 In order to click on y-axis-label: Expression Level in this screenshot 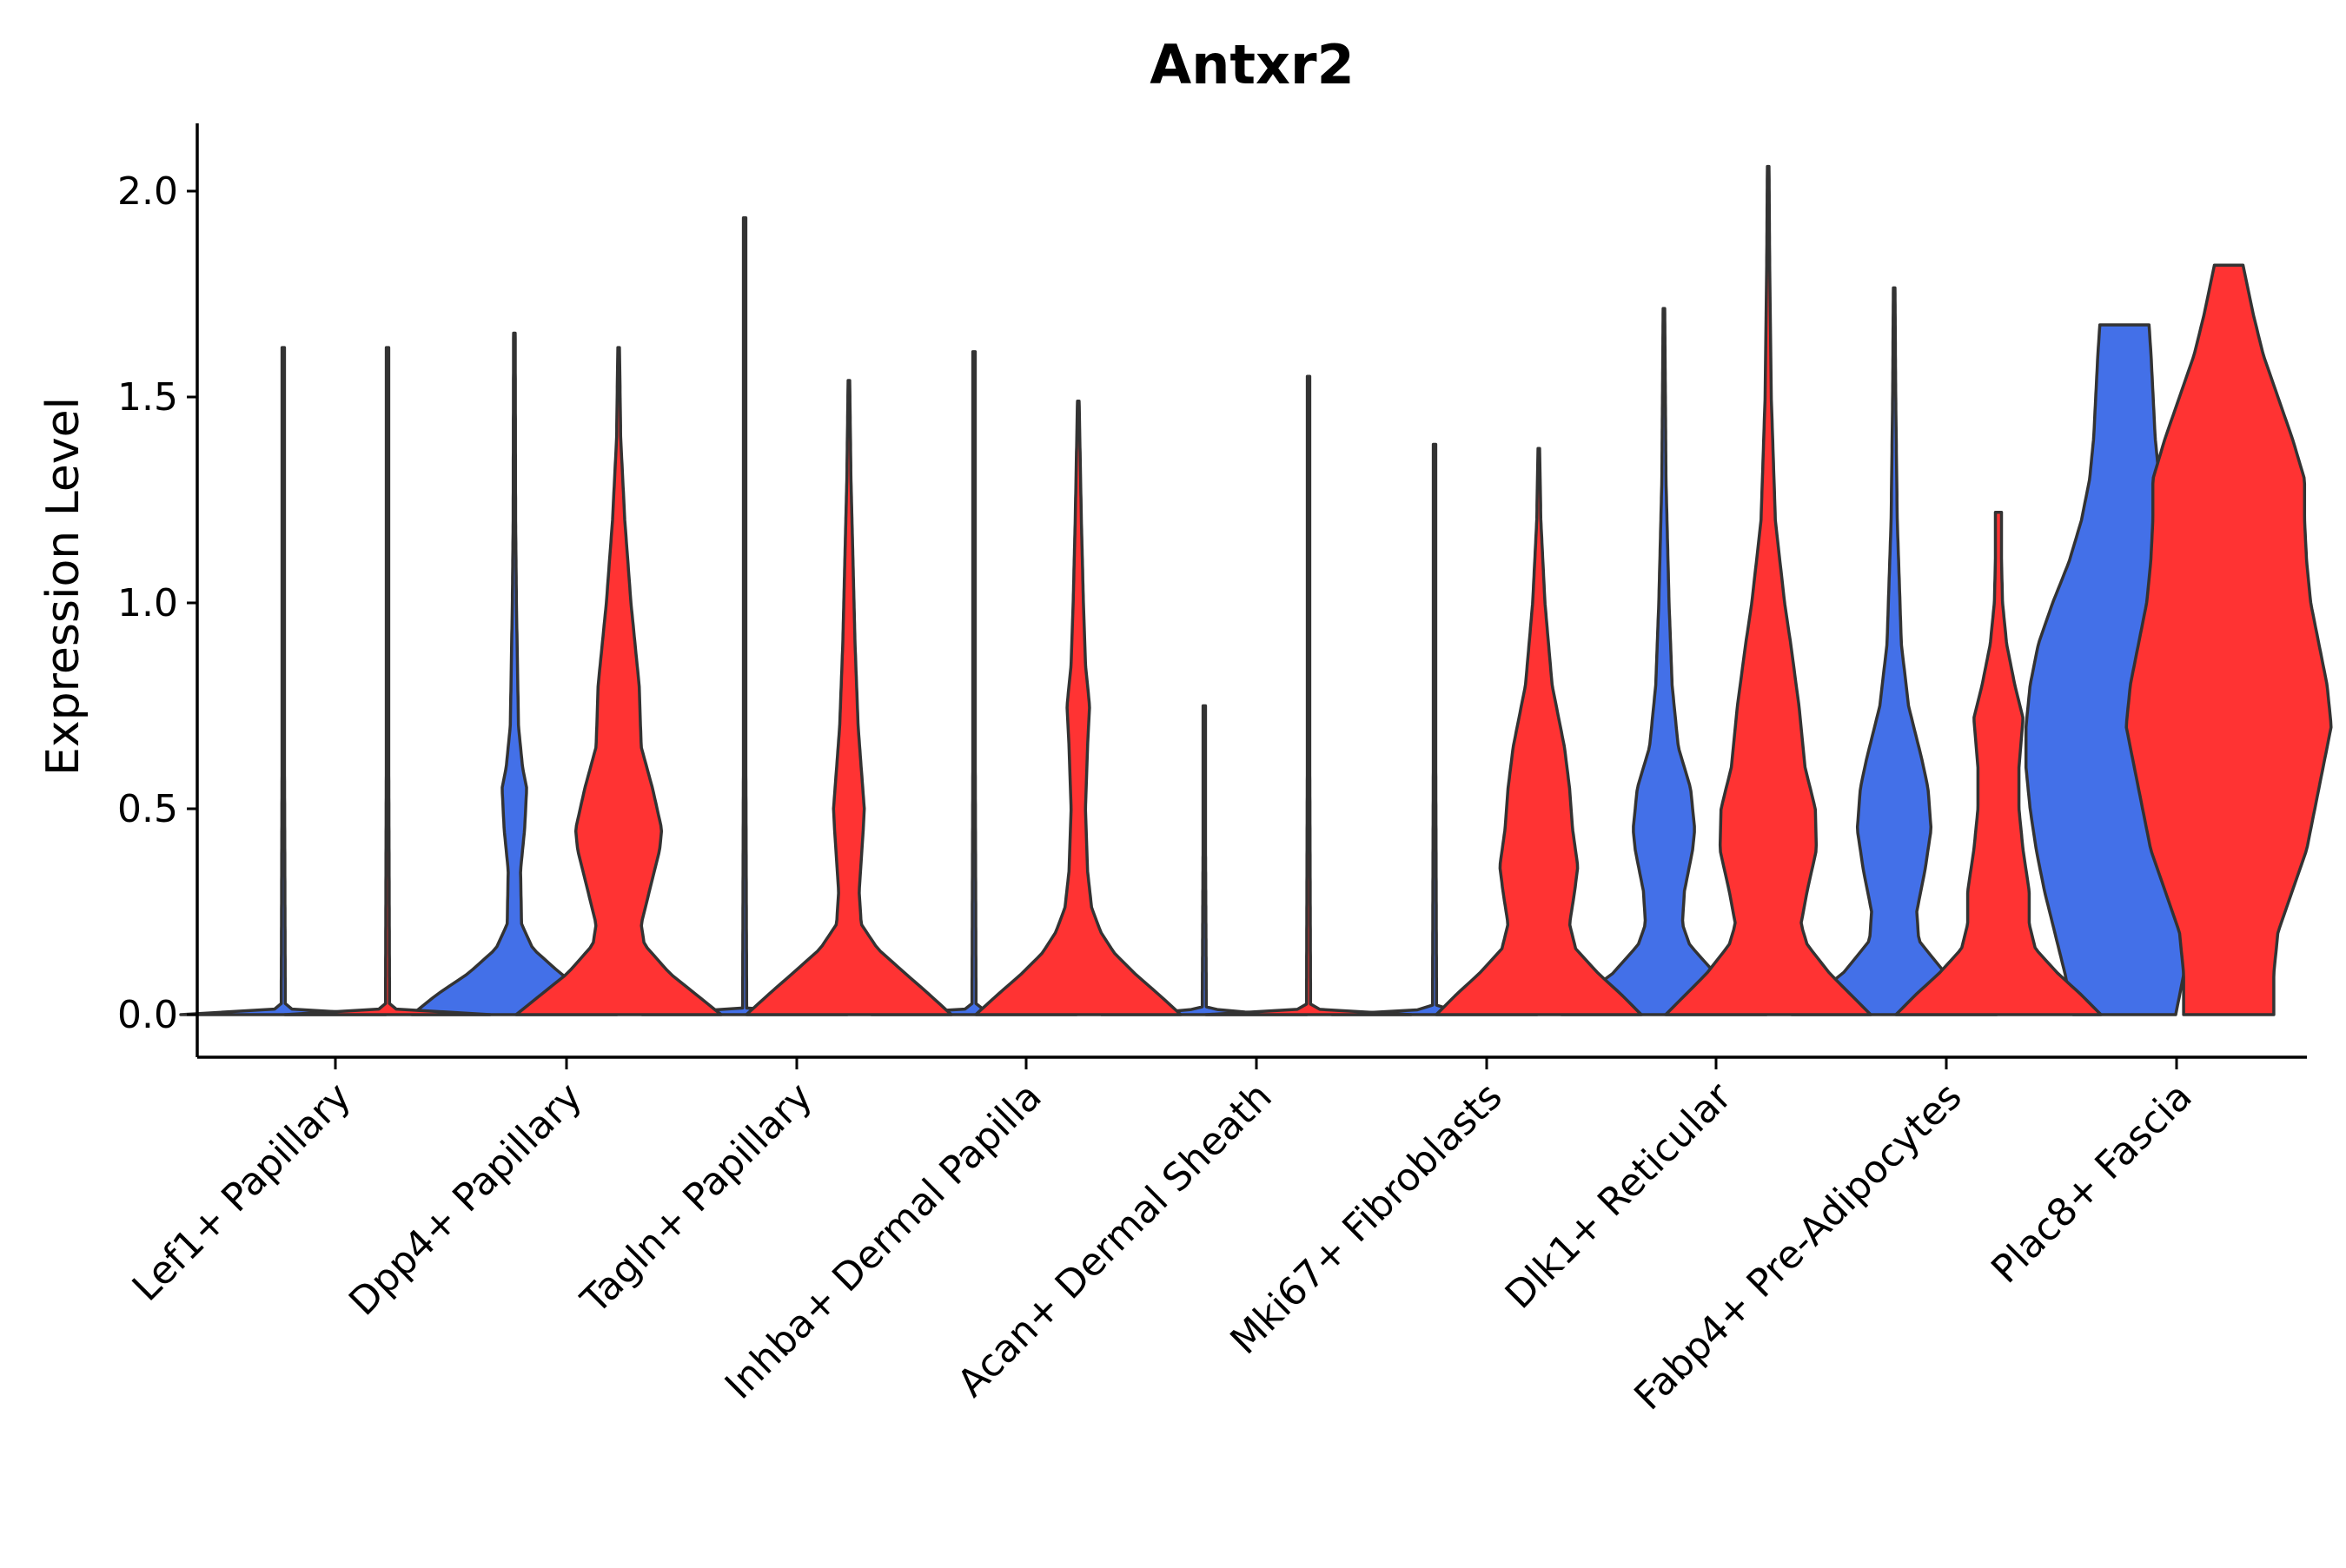, I will do `click(63, 586)`.